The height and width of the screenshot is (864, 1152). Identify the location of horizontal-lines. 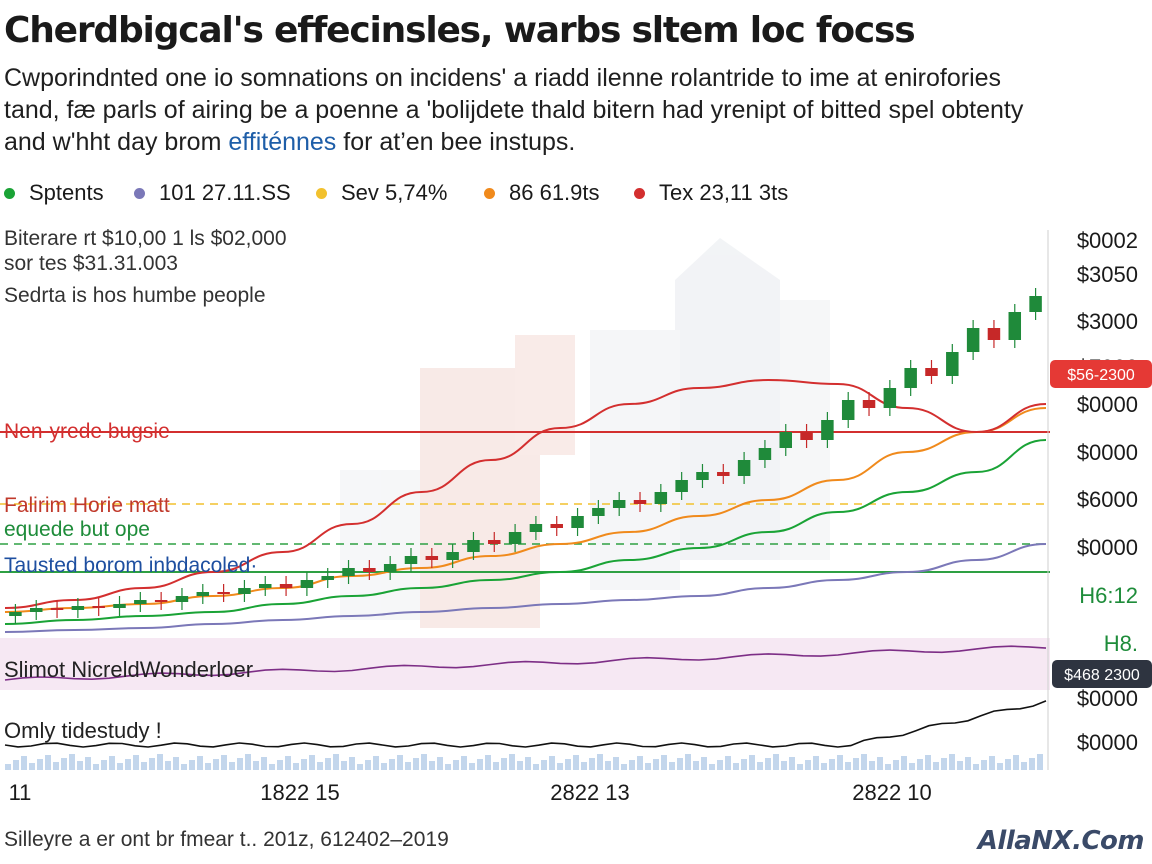
(525, 502).